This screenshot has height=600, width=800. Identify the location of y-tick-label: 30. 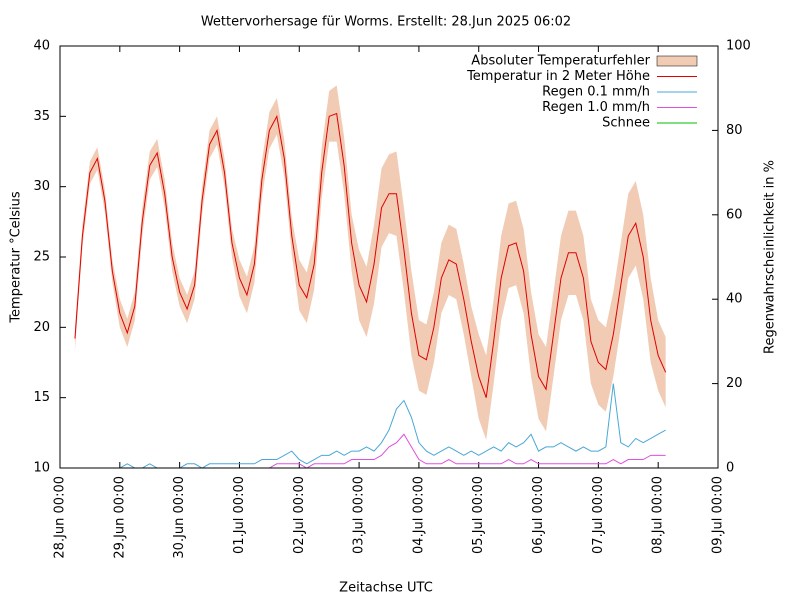
(41, 186).